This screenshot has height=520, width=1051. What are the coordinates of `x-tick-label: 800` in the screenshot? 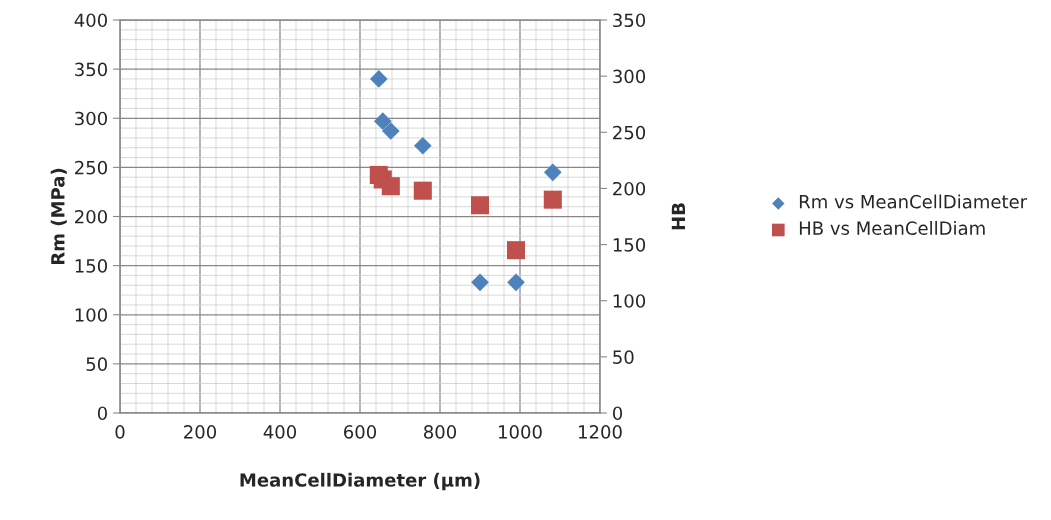 It's located at (440, 432).